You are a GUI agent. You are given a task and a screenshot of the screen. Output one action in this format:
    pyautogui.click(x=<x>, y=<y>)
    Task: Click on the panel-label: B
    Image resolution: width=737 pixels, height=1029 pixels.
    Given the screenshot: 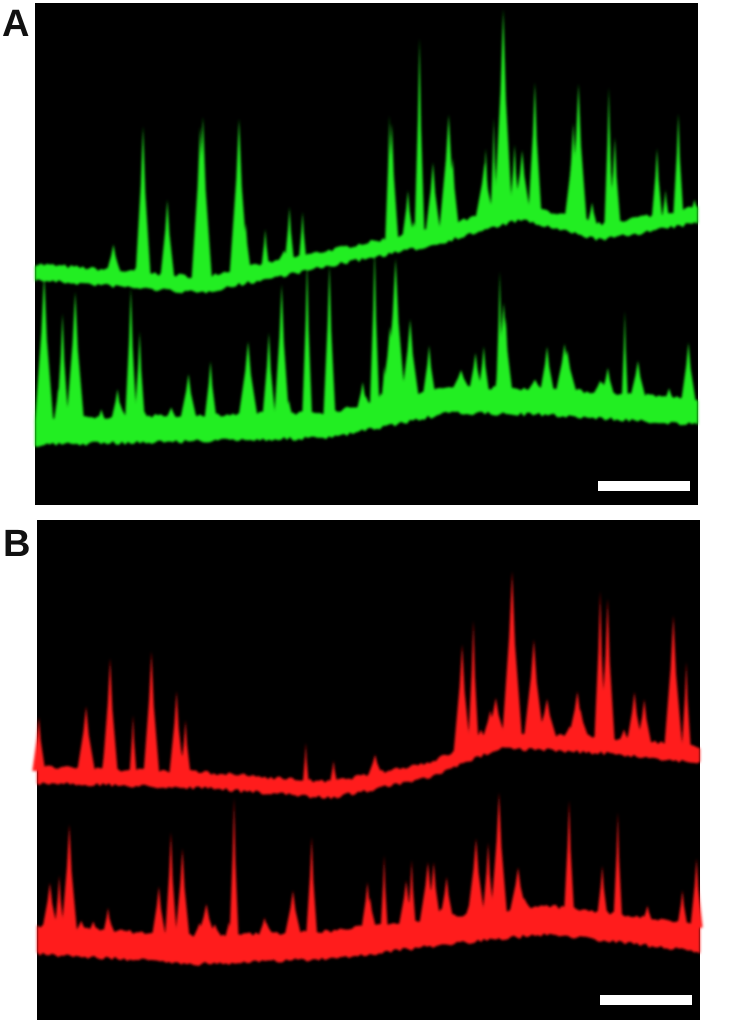 What is the action you would take?
    pyautogui.click(x=16, y=544)
    